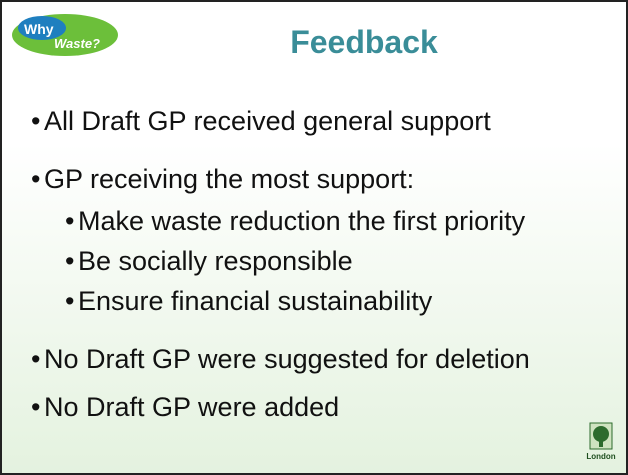 This screenshot has width=628, height=475. Describe the element at coordinates (364, 42) in the screenshot. I see `slide-title: Feedback` at that location.